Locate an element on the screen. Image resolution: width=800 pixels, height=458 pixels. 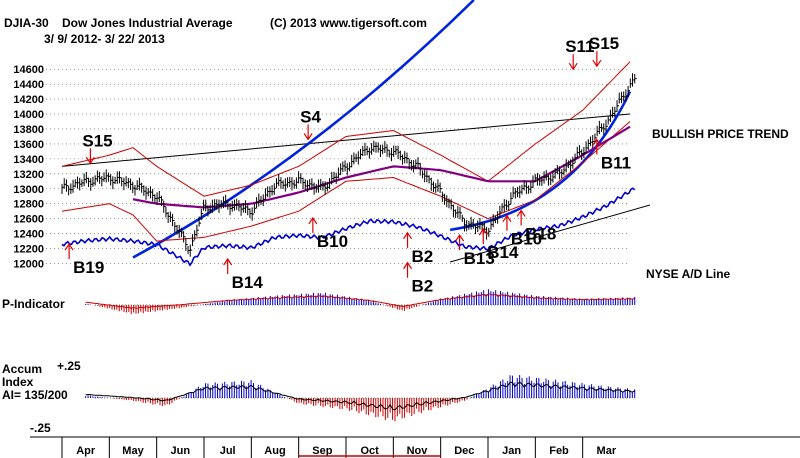
month-label: Jan is located at coordinates (511, 451).